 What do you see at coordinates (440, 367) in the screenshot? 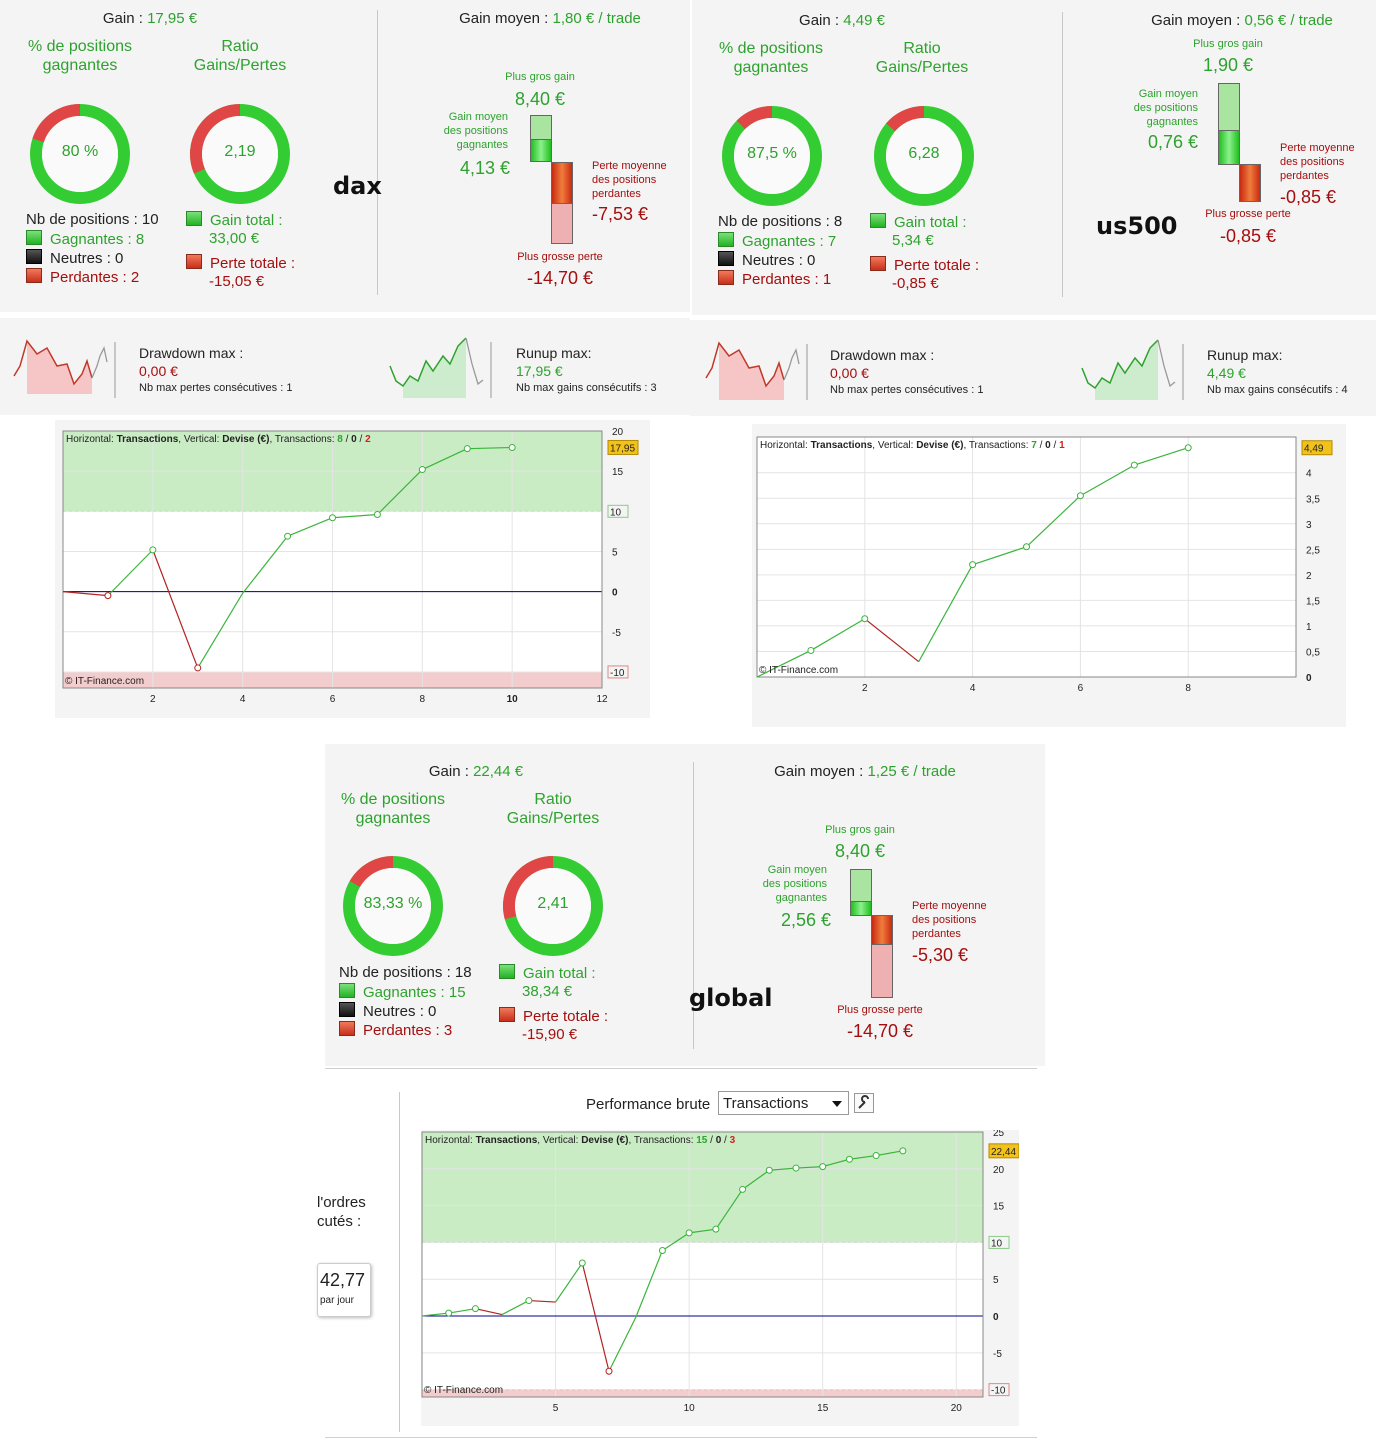
I see `runup-sparkline-icon` at bounding box center [440, 367].